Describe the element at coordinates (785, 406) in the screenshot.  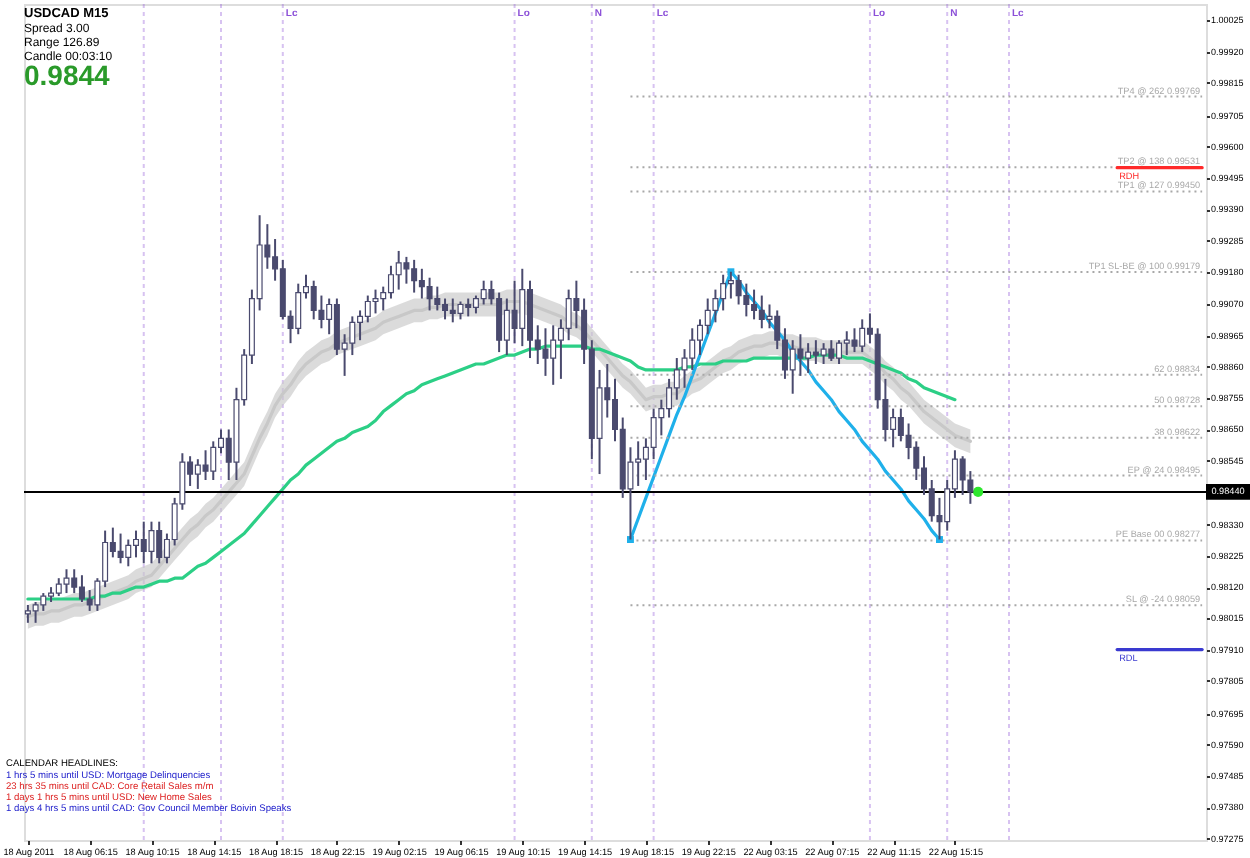
I see `line-series` at that location.